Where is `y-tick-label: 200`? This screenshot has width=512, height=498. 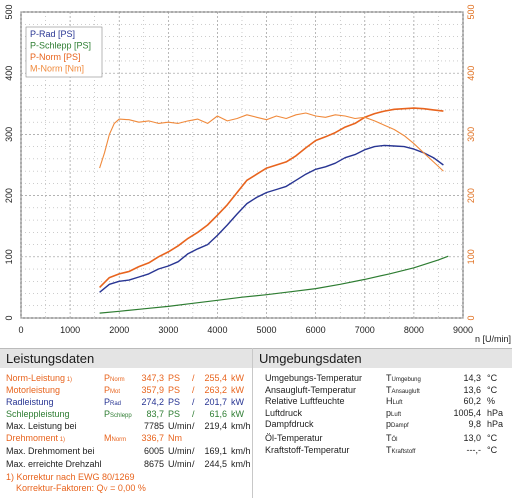
y-tick-label: 200 is located at coordinates (9, 195).